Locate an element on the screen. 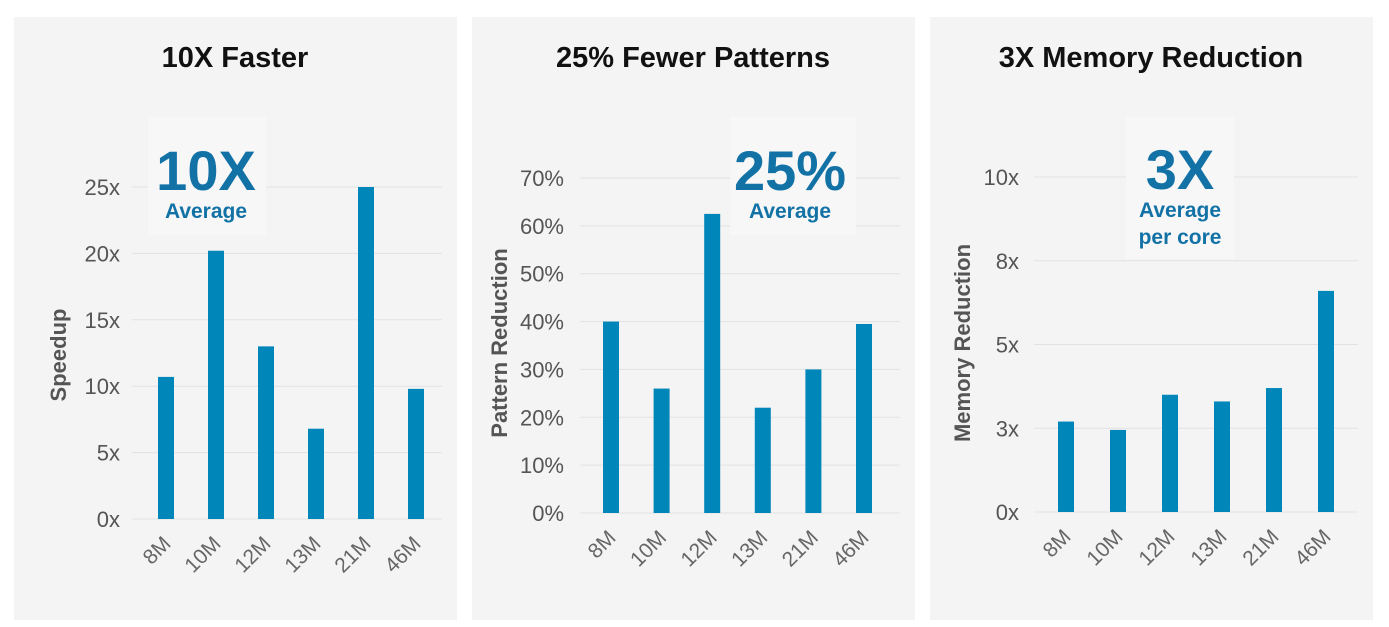  y-tick-label: 10% is located at coordinates (542, 465).